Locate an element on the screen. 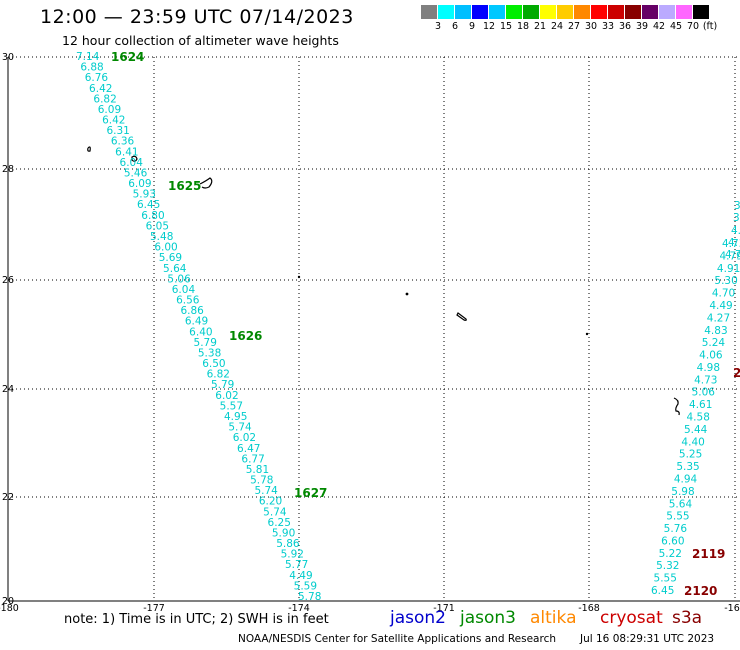 The width and height of the screenshot is (740, 650). wave-height-value: 5.06 is located at coordinates (704, 393).